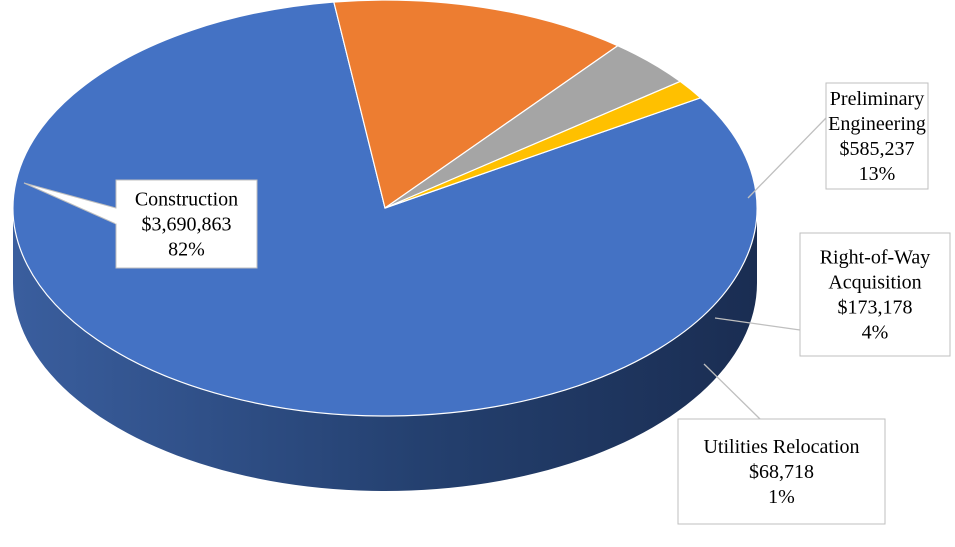 The width and height of the screenshot is (955, 547). I want to click on label-construction: Construction $3,690,863 82%, so click(186, 224).